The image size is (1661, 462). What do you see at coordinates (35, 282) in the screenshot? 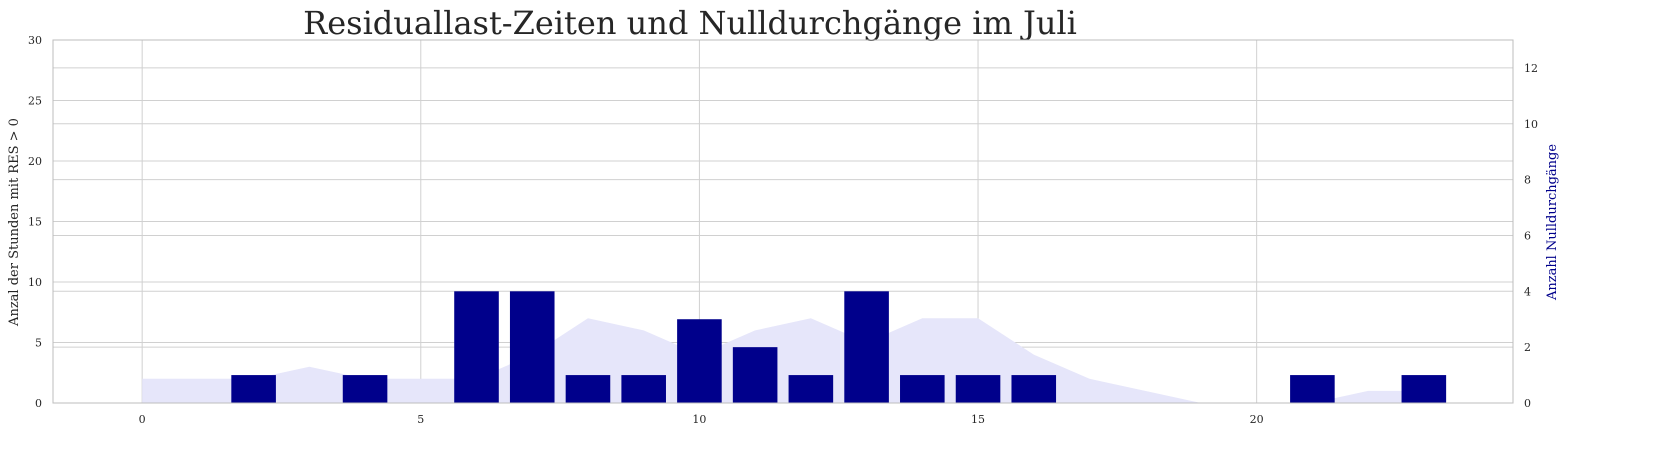
I see `y-left-tick-label: 10` at bounding box center [35, 282].